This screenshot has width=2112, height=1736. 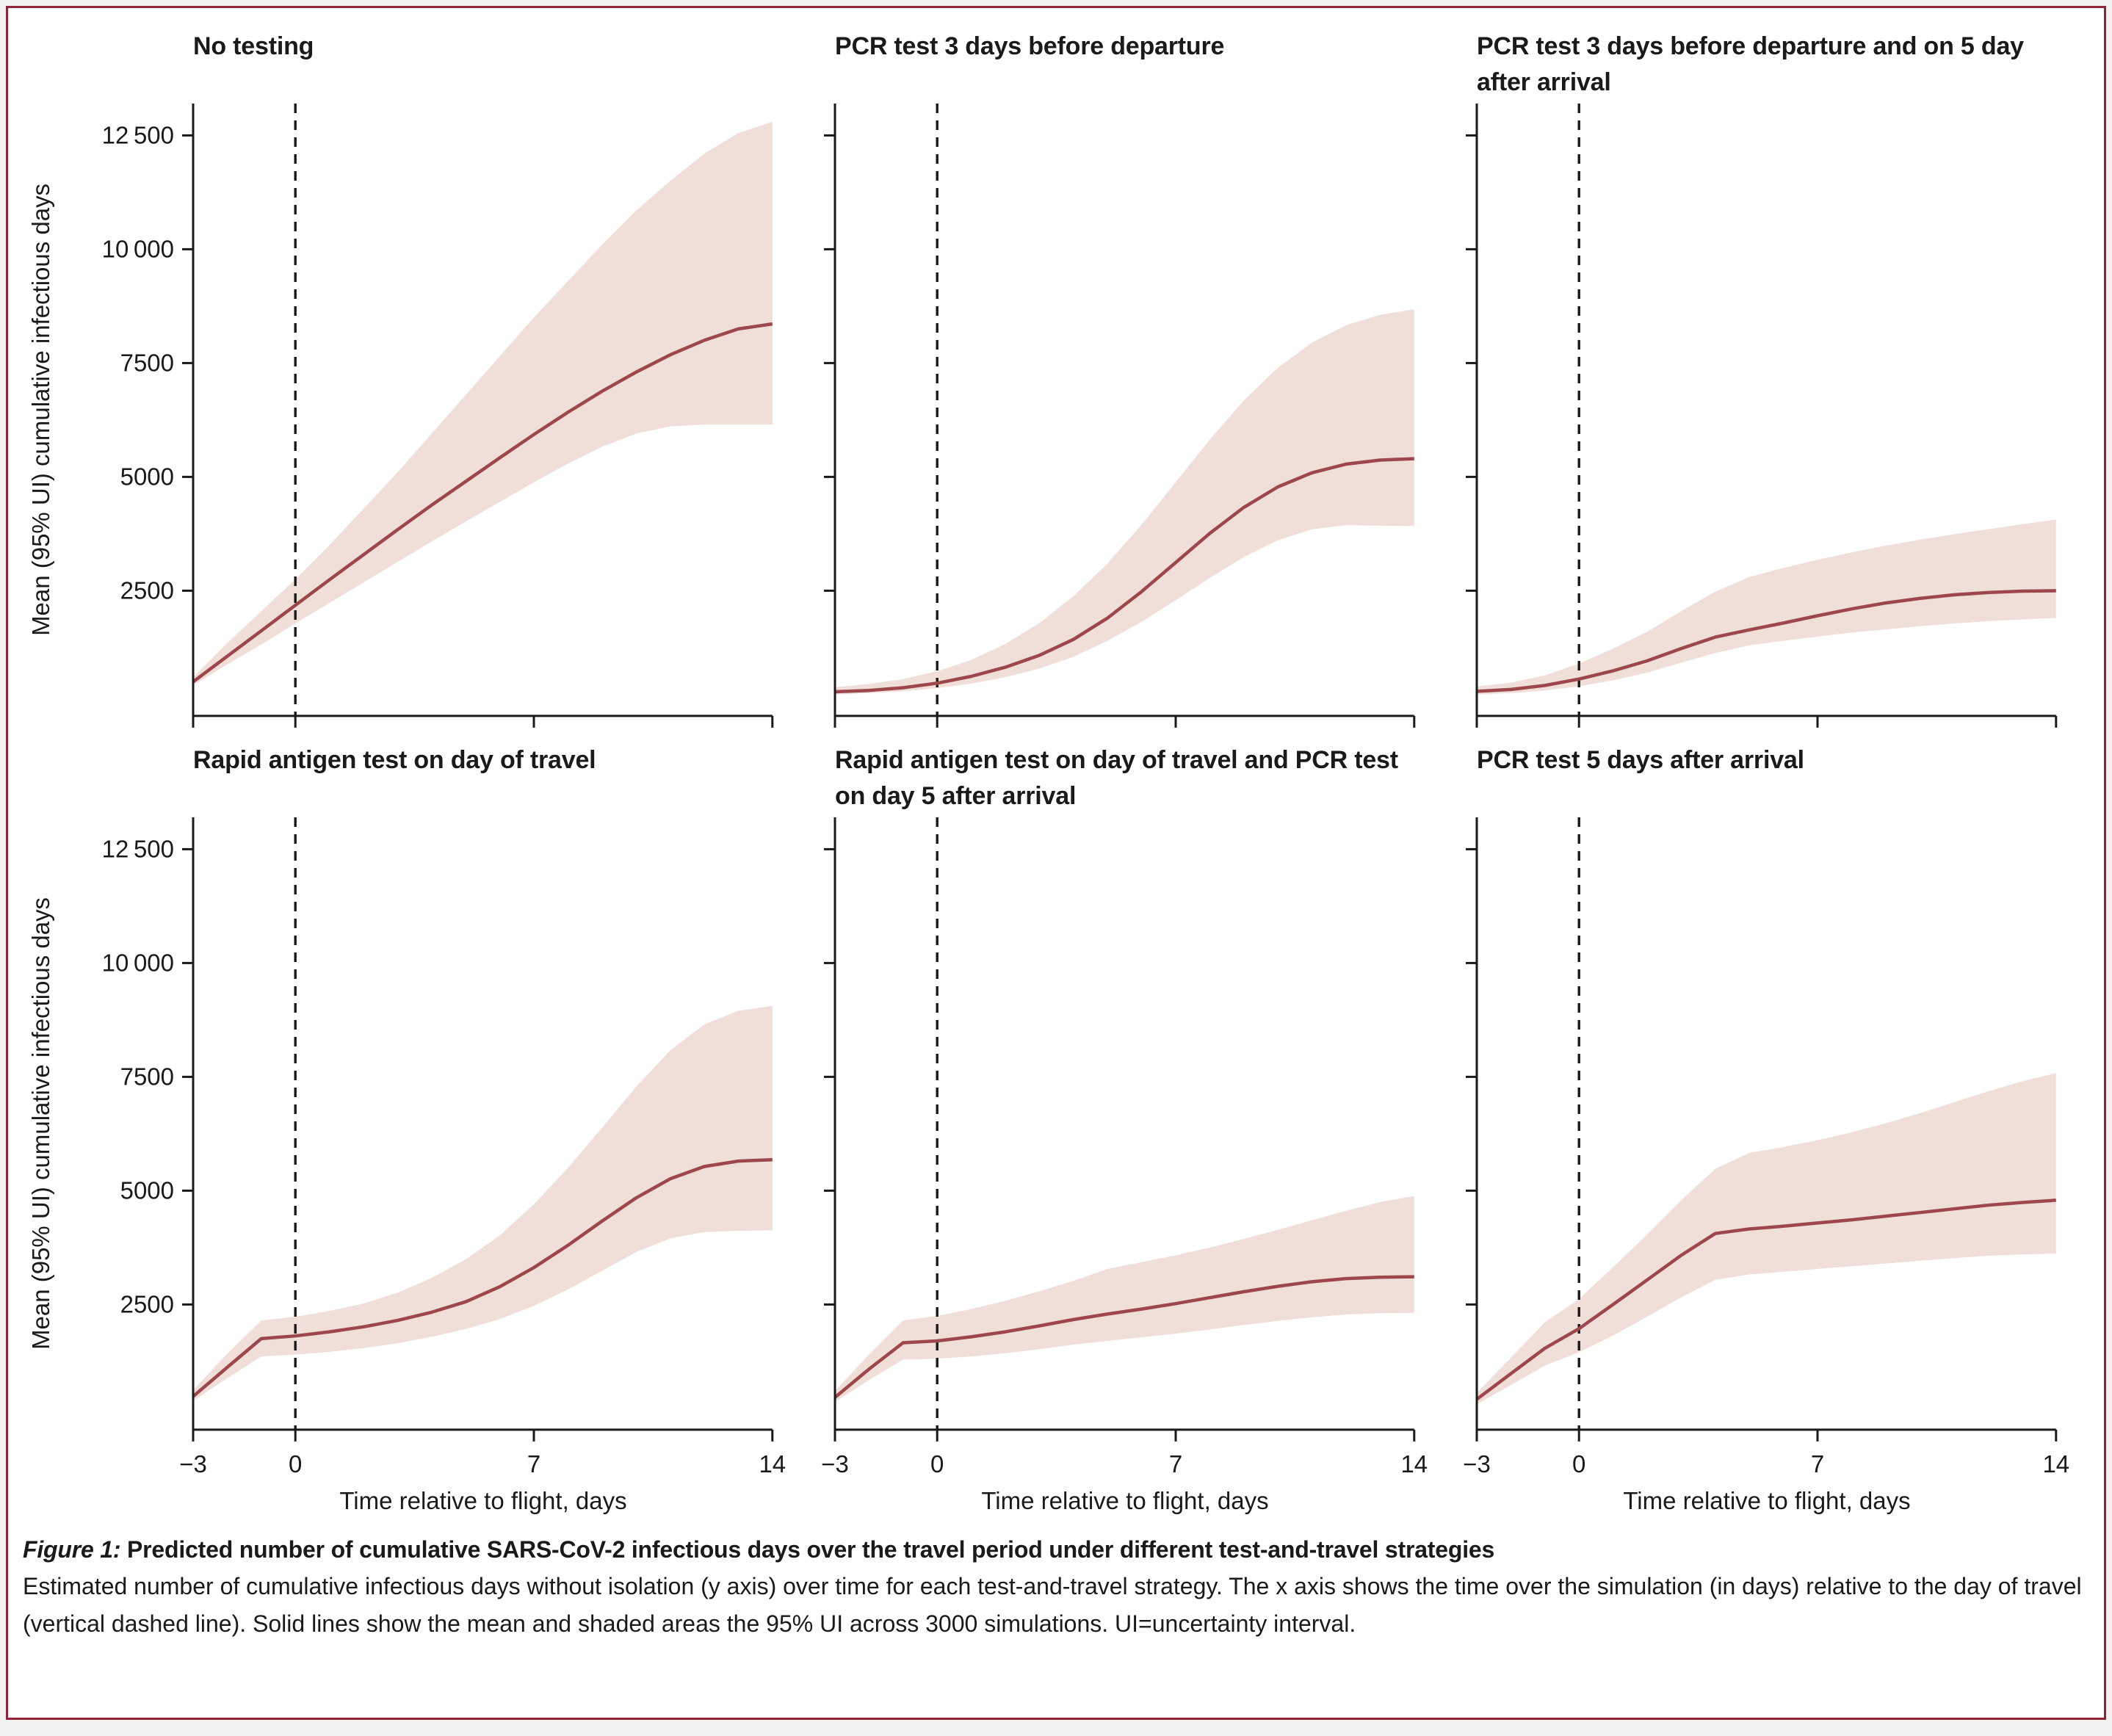 I want to click on chart-pcr-3-before-and-day-5-after, so click(x=1762, y=415).